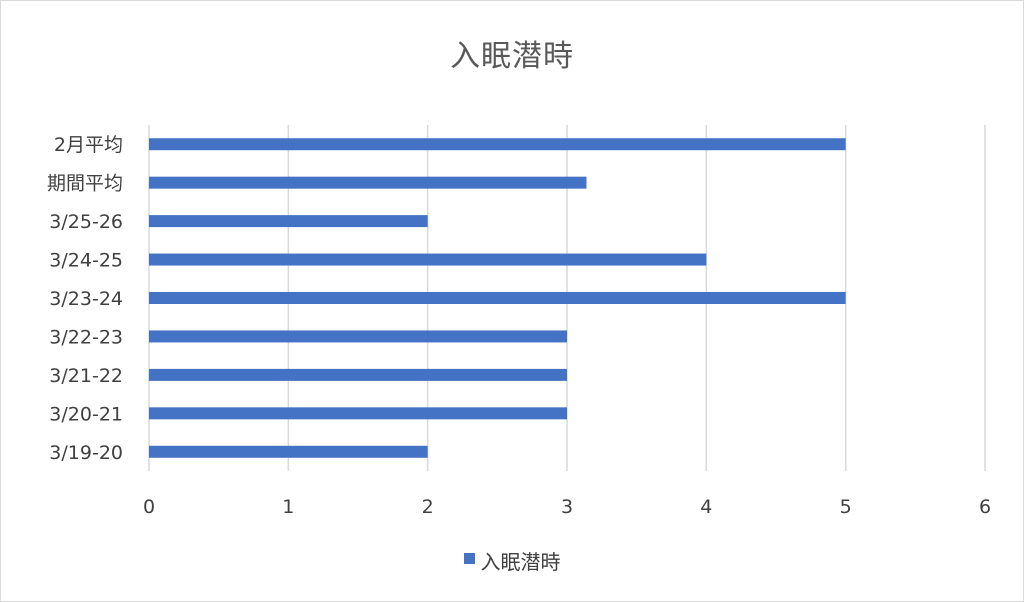 This screenshot has height=602, width=1024. What do you see at coordinates (428, 259) in the screenshot?
I see `bar-3/24-25` at bounding box center [428, 259].